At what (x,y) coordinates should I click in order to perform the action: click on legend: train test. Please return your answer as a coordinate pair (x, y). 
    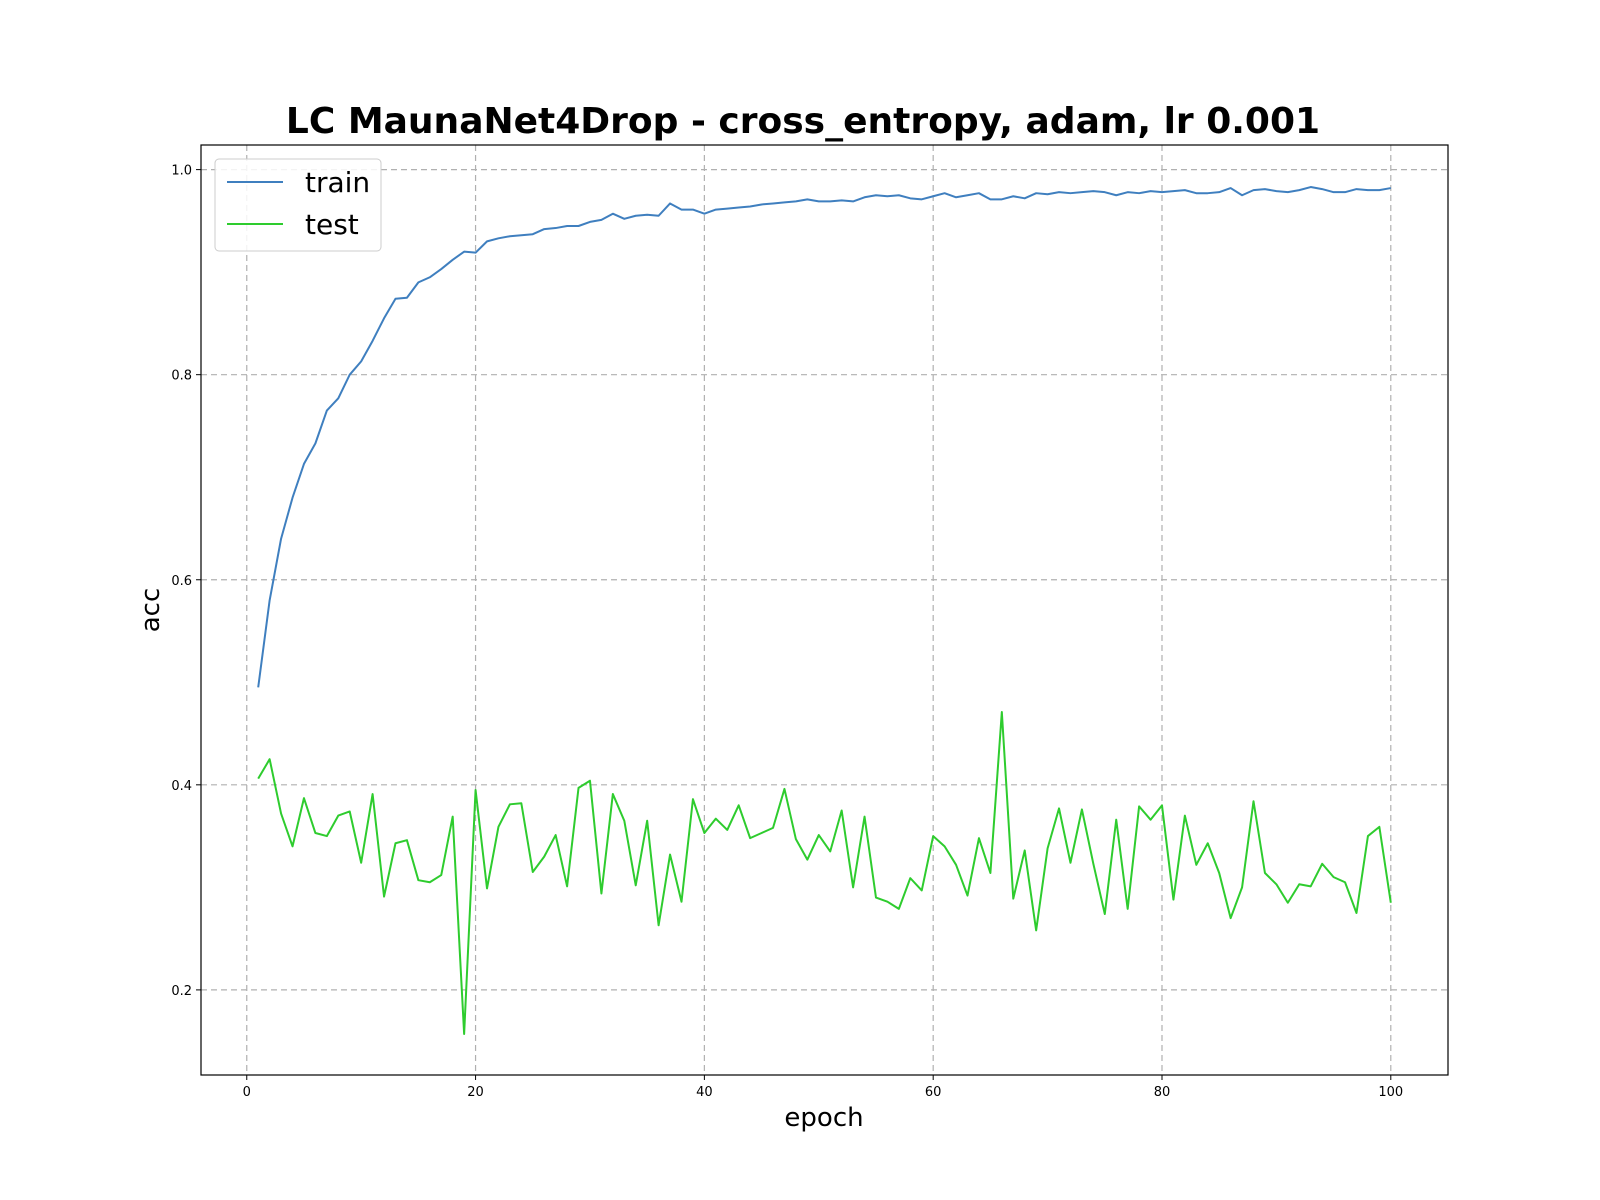
    Looking at the image, I should click on (298, 205).